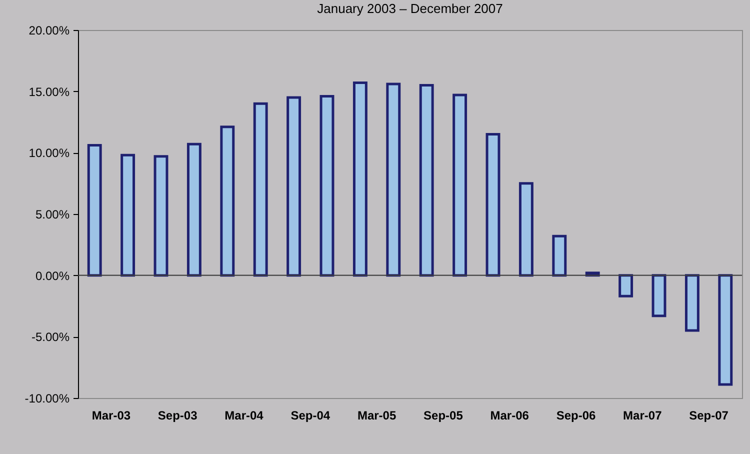  Describe the element at coordinates (49, 31) in the screenshot. I see `y-tick-label: 20.00%` at that location.